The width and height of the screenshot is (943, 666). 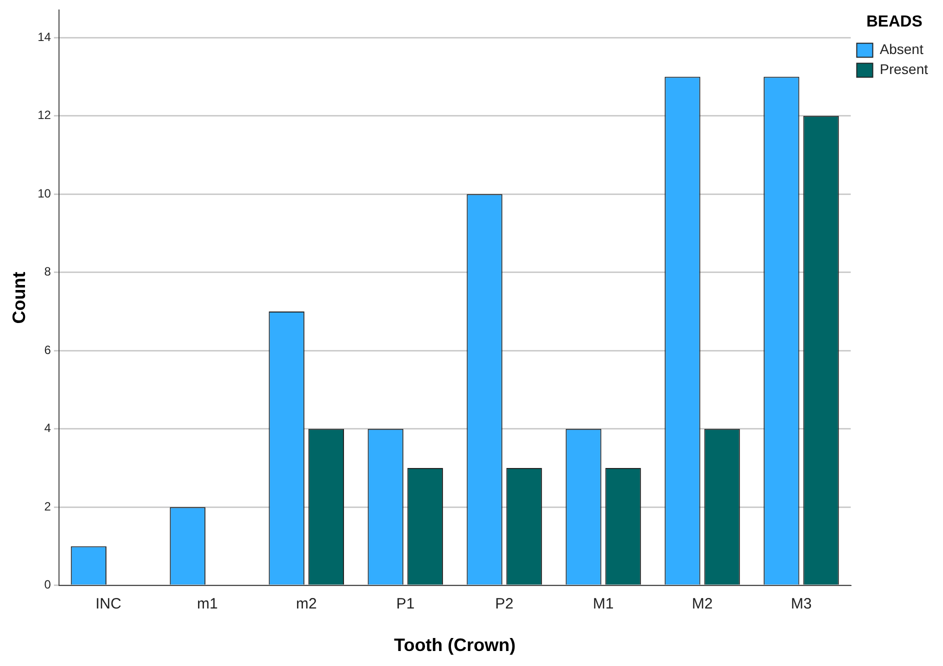 I want to click on y-tick-label: 14, so click(x=45, y=37).